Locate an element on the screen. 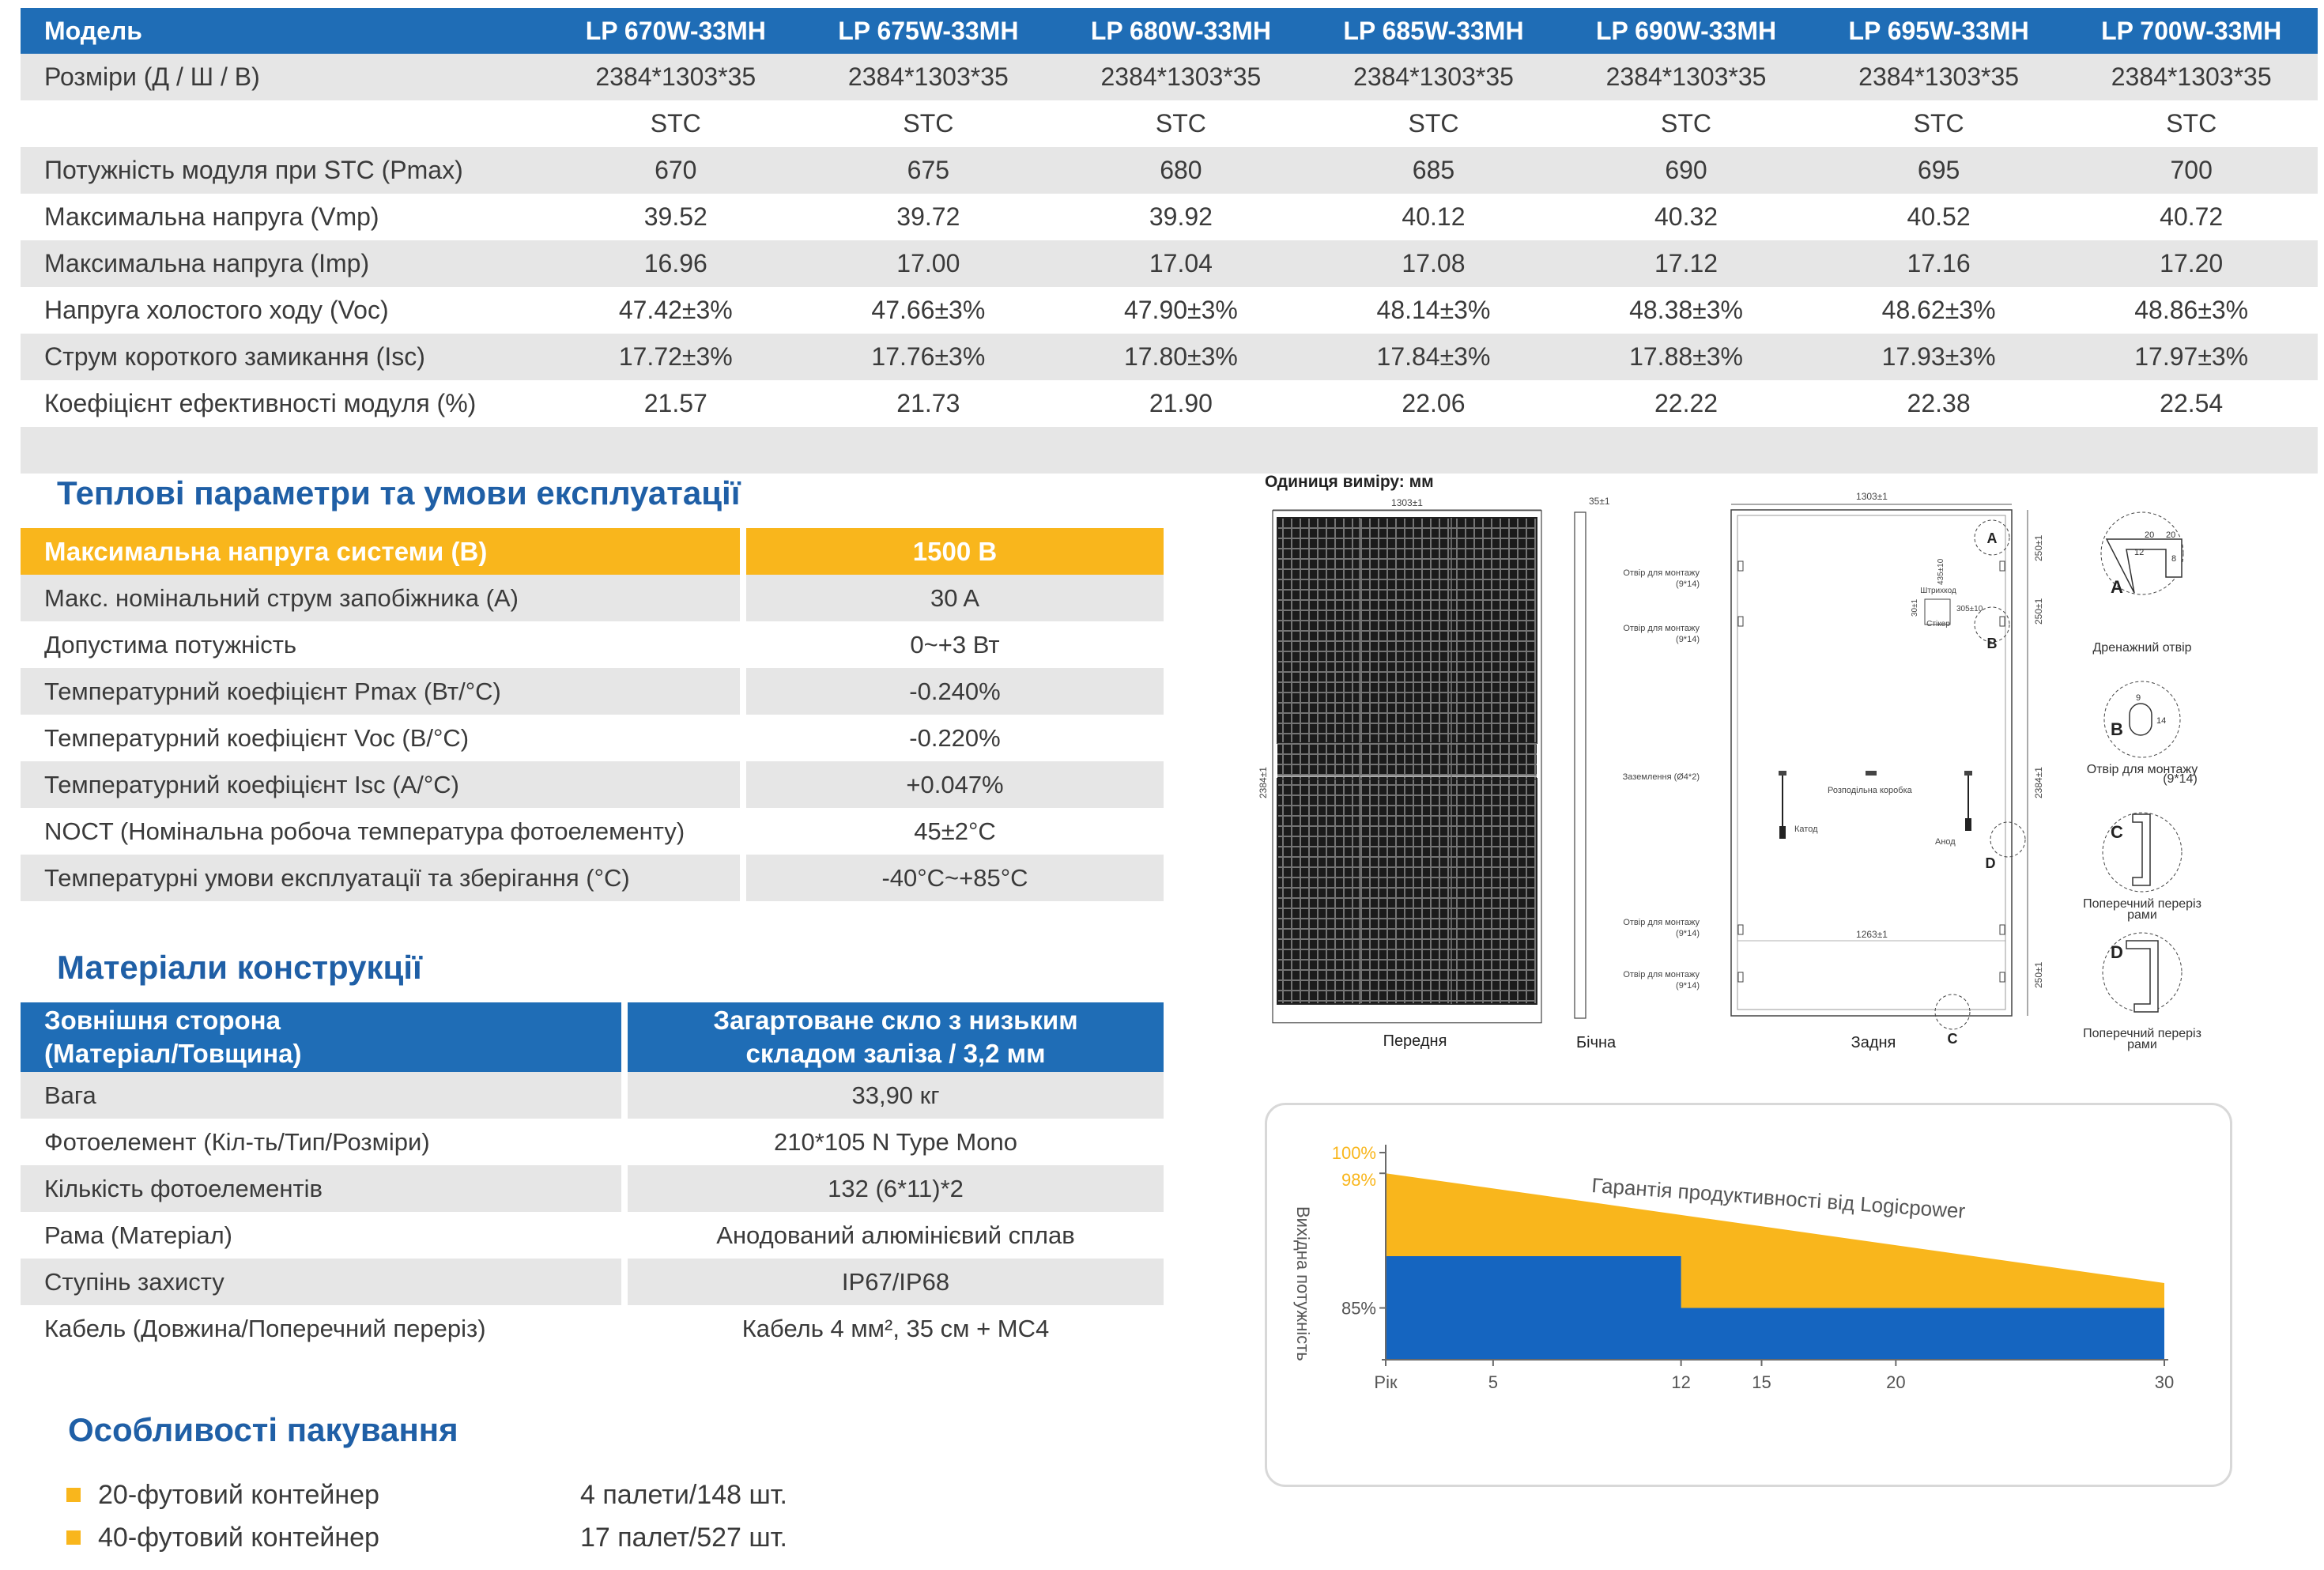 This screenshot has width=2324, height=1570. side-label: Бічна is located at coordinates (1596, 1042).